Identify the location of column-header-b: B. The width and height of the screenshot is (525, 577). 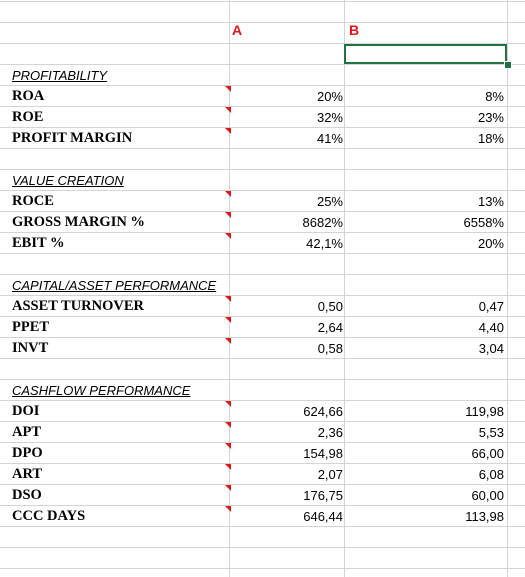
(354, 30).